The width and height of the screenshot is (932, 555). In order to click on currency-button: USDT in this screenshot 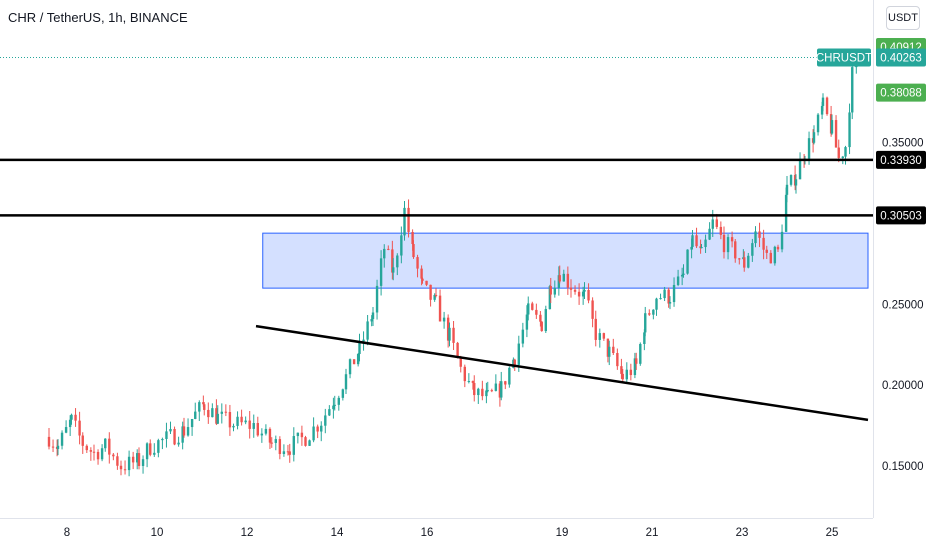, I will do `click(903, 18)`.